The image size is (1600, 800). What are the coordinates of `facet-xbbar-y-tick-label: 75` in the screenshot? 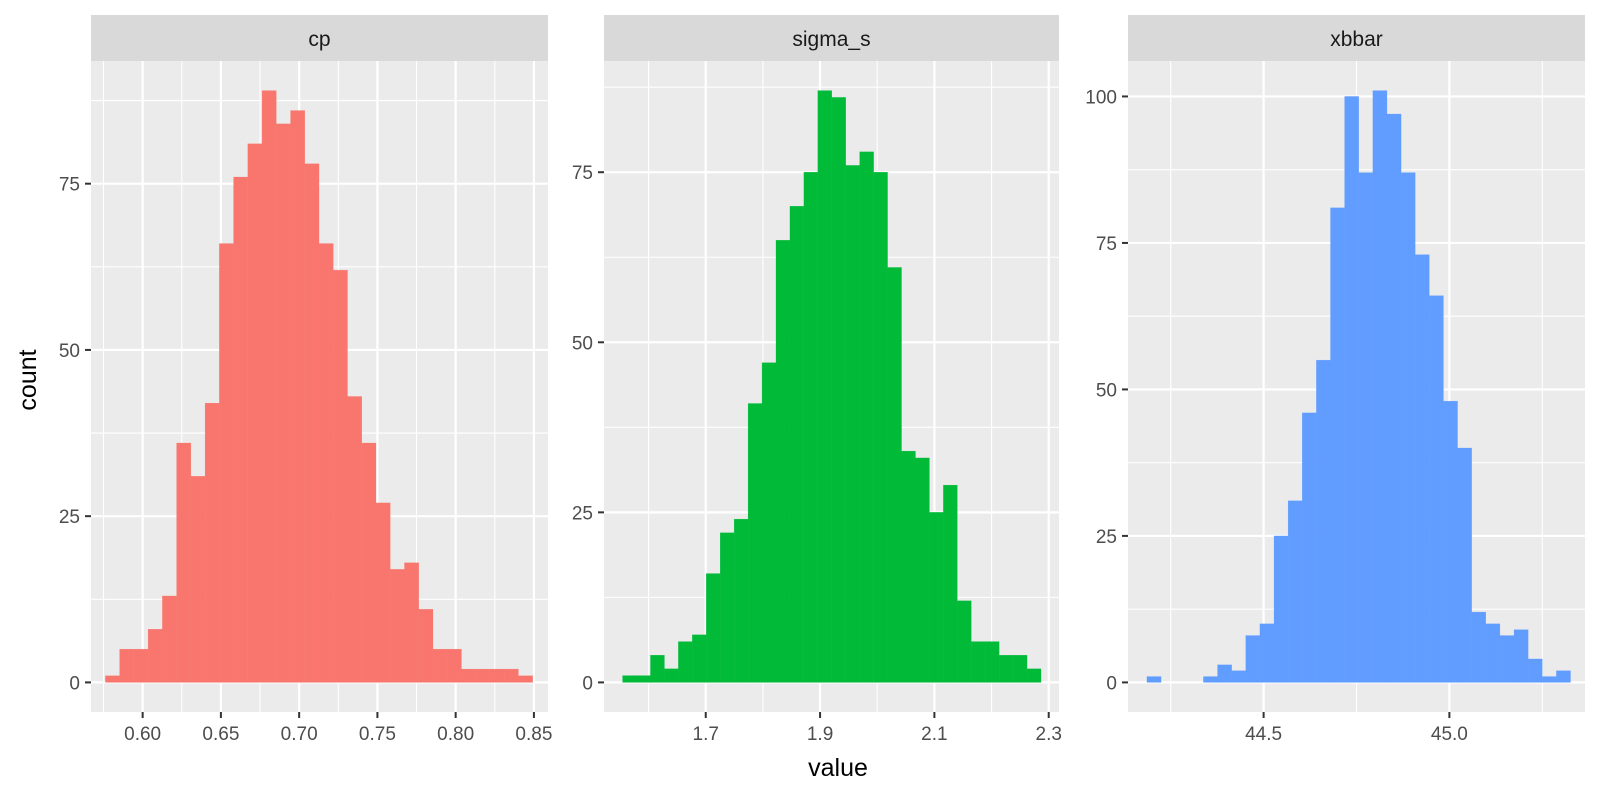 It's located at (1106, 244).